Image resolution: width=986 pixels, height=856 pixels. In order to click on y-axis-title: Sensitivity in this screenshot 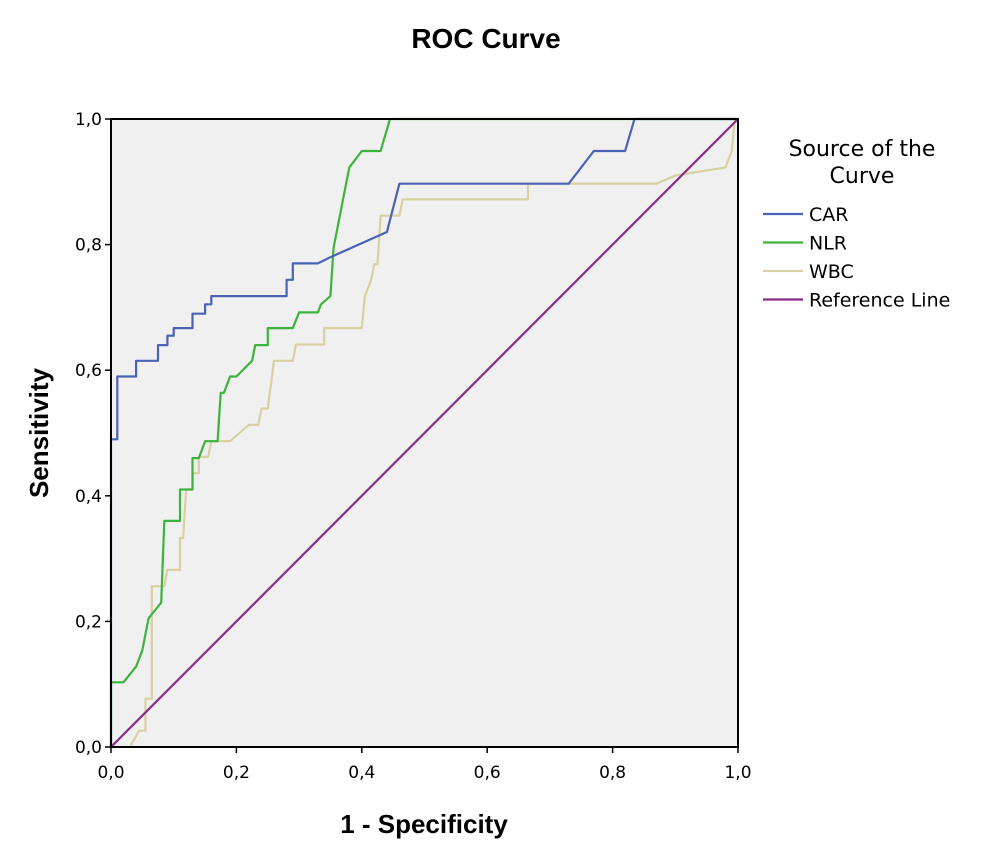, I will do `click(39, 432)`.